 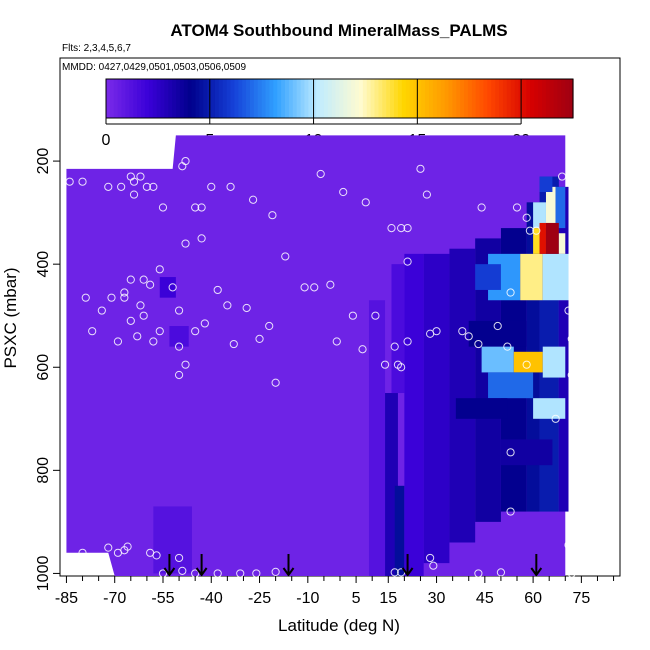 What do you see at coordinates (96, 48) in the screenshot?
I see `flights-label: Flts: 2,3,4,5,6,7` at bounding box center [96, 48].